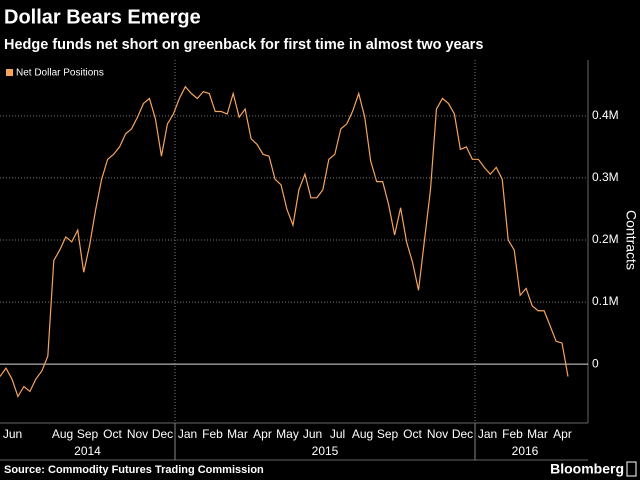  I want to click on y-tick-label: 0, so click(595, 363).